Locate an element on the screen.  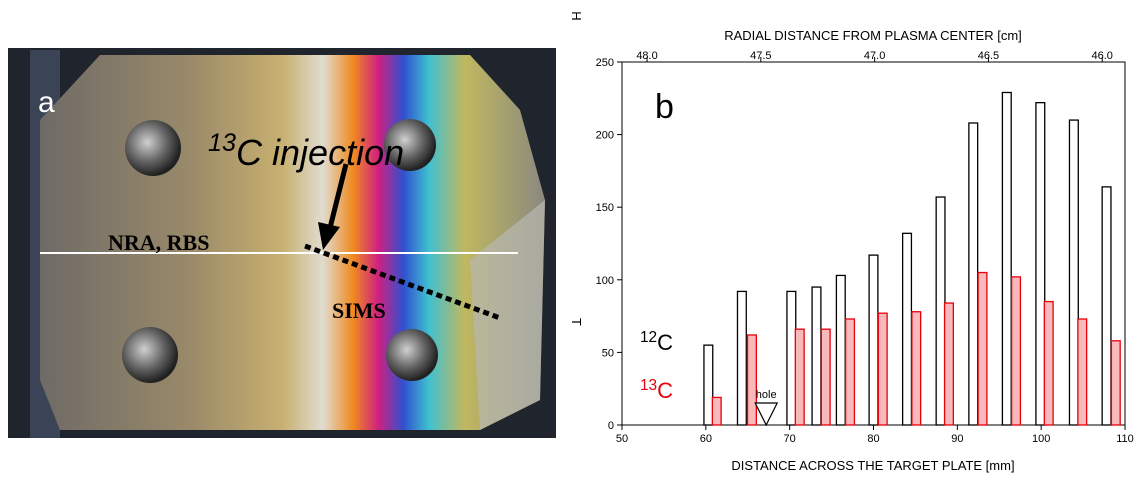
arrow-head is located at coordinates (329, 236).